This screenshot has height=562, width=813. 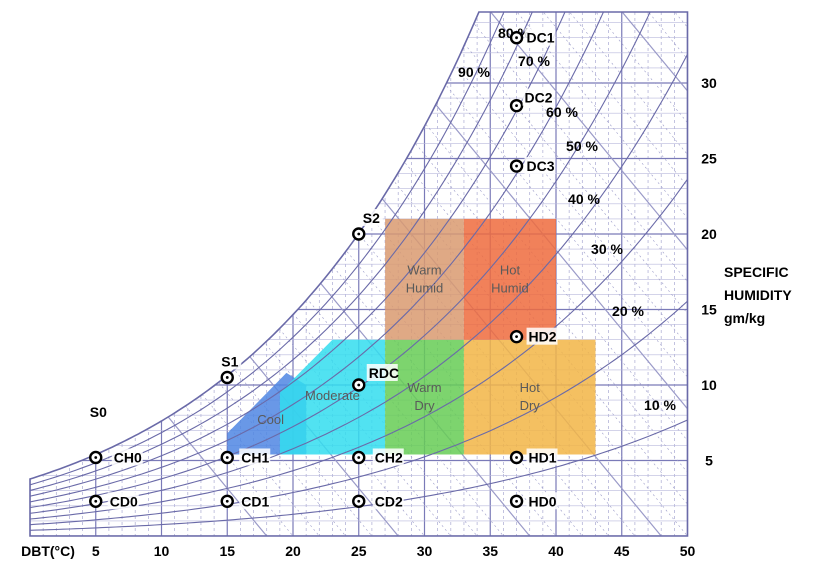 I want to click on point-label: DC2, so click(x=539, y=98).